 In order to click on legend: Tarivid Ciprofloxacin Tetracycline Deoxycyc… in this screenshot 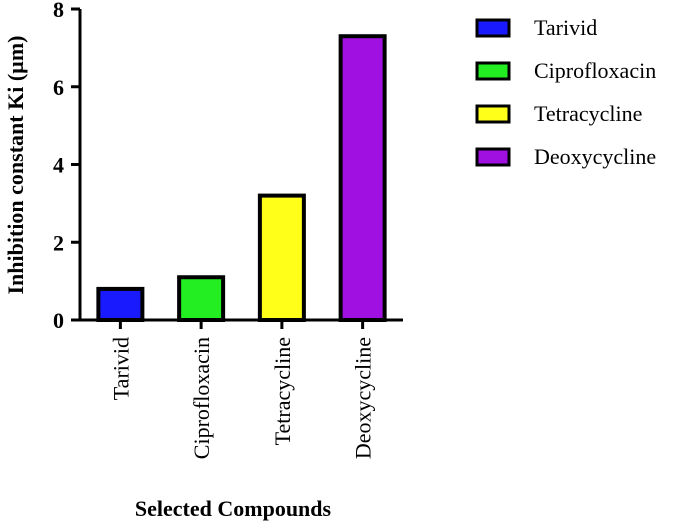, I will do `click(565, 92)`.